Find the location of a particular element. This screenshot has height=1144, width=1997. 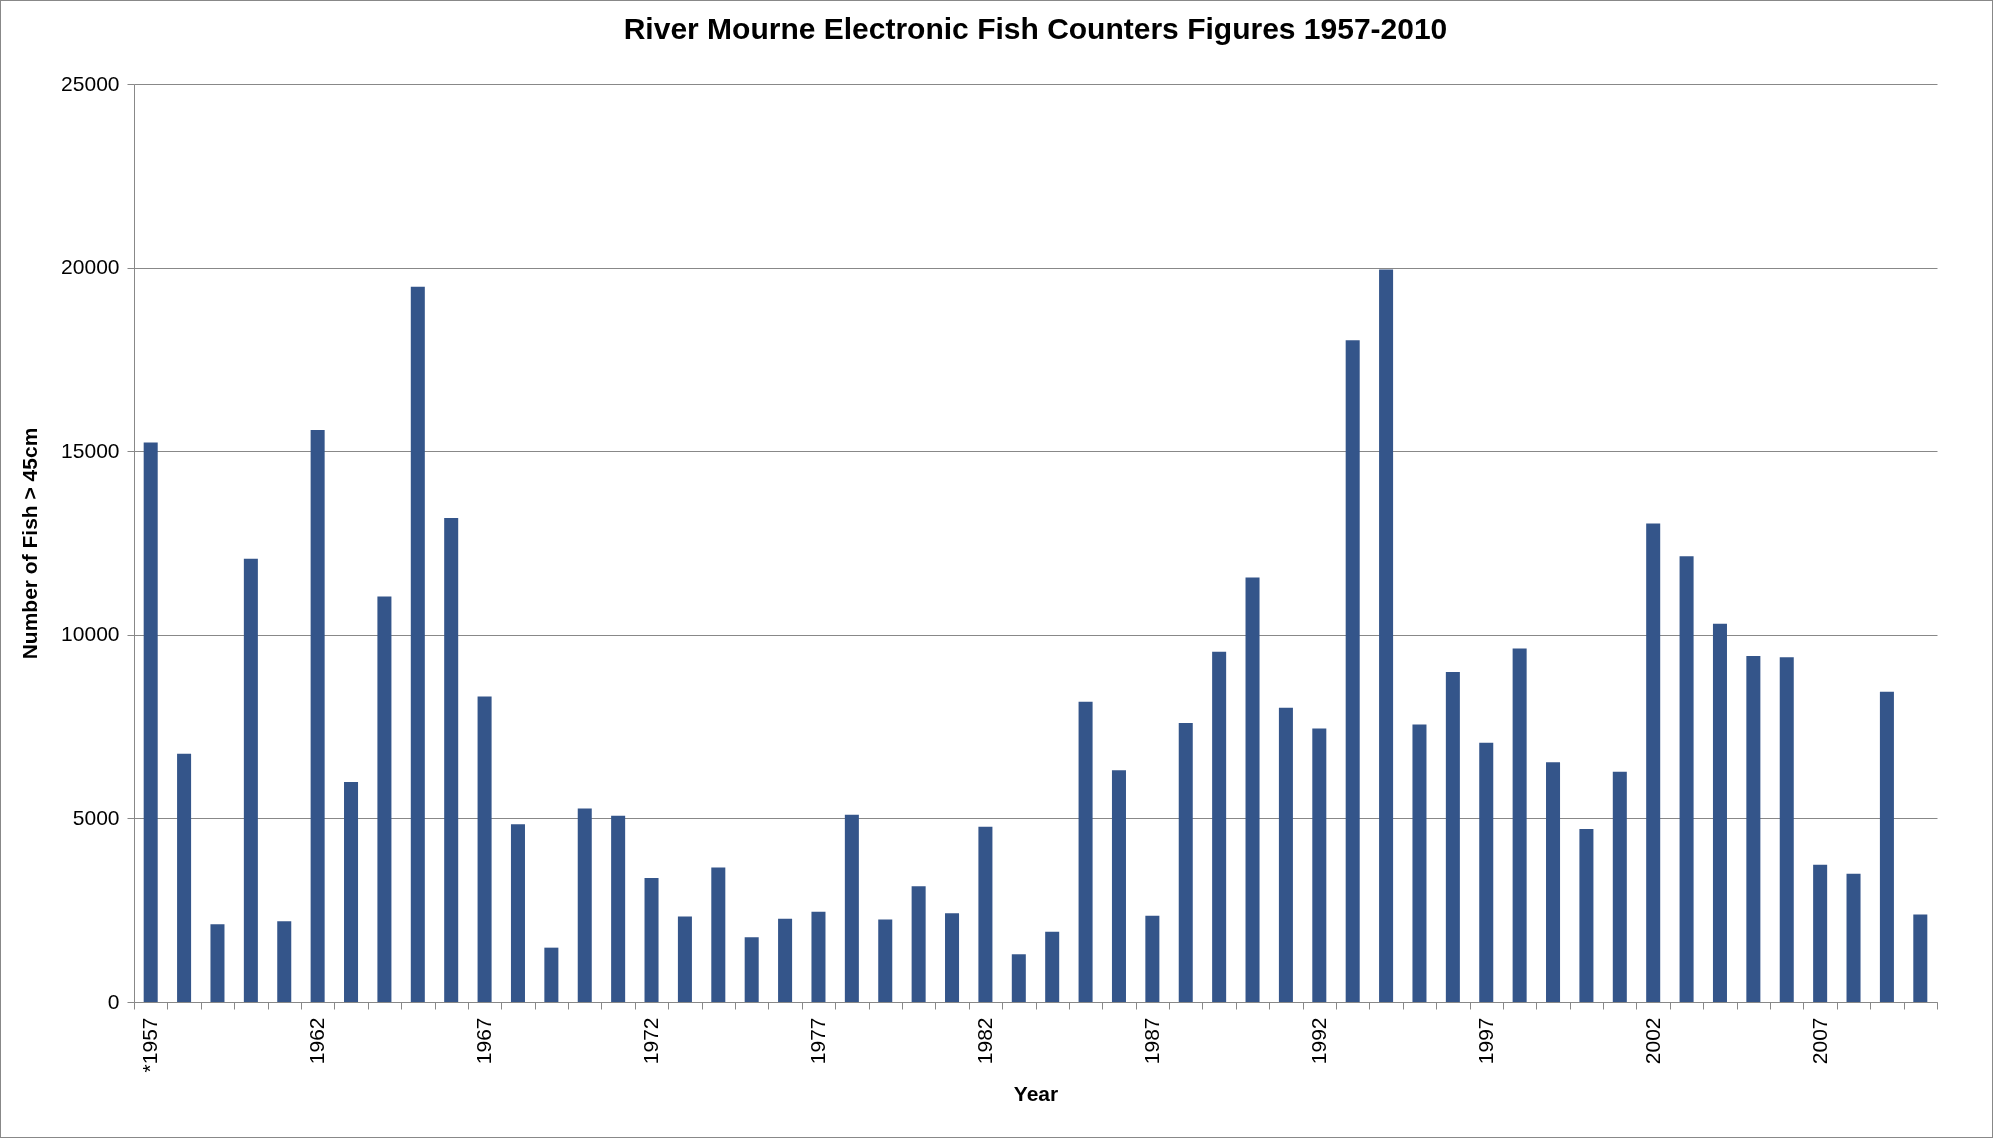

y-tick-label: 25000 is located at coordinates (90, 83).